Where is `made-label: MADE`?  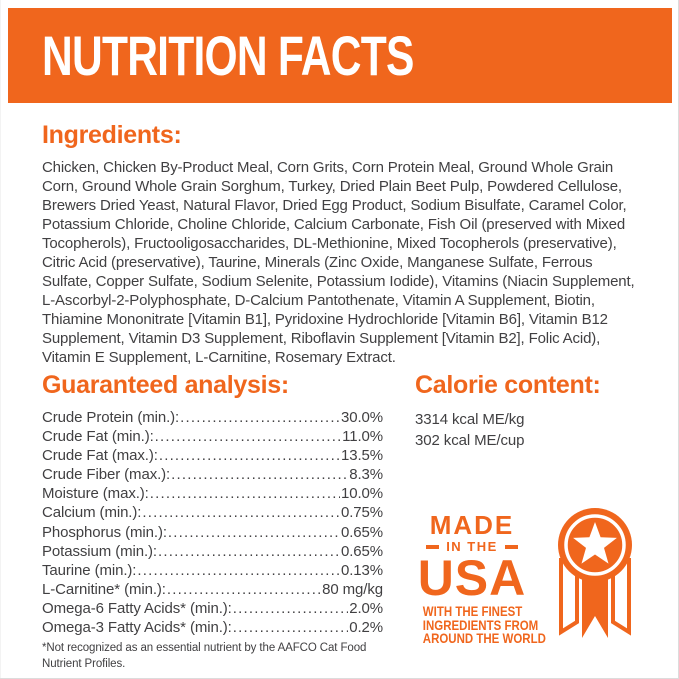
made-label: MADE is located at coordinates (472, 525).